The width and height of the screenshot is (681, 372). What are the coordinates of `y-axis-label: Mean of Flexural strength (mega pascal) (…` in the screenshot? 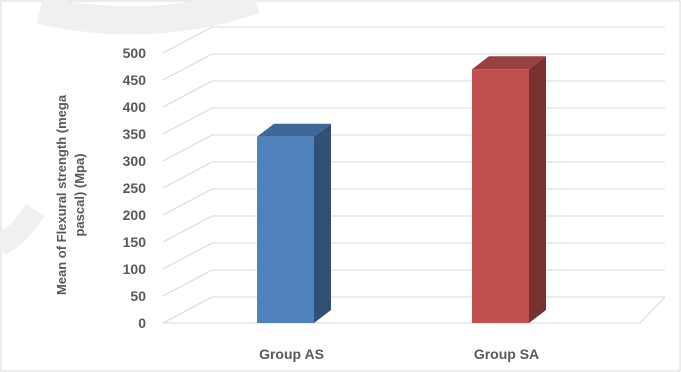 It's located at (70, 194).